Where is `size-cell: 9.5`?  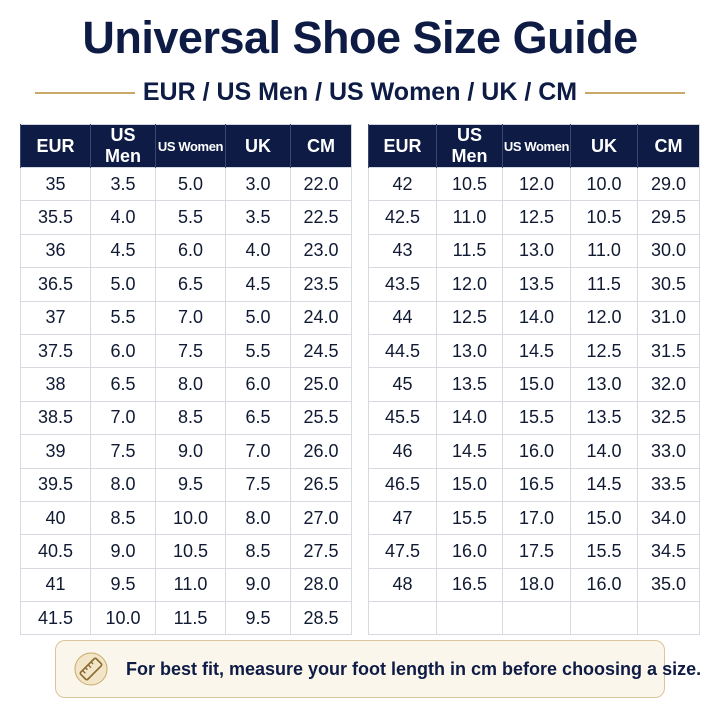
size-cell: 9.5 is located at coordinates (190, 484).